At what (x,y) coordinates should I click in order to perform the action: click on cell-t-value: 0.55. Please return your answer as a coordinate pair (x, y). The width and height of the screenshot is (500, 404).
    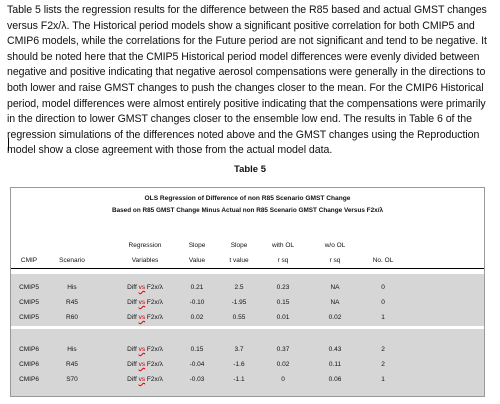
    Looking at the image, I should click on (239, 317).